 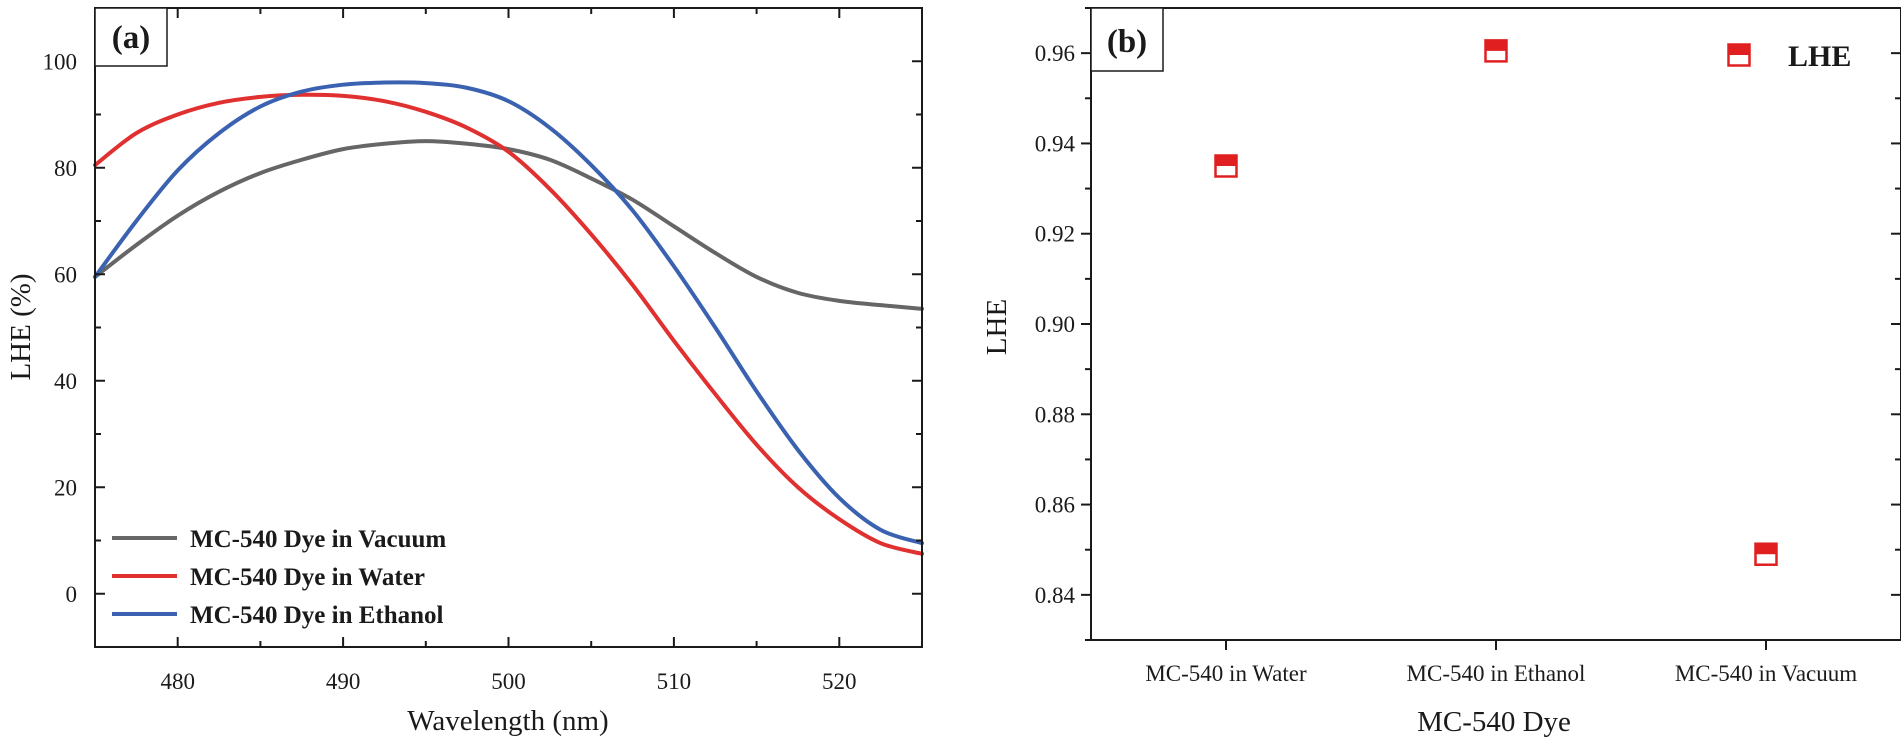 What do you see at coordinates (1055, 595) in the screenshot?
I see `y-tick-label: 0.84` at bounding box center [1055, 595].